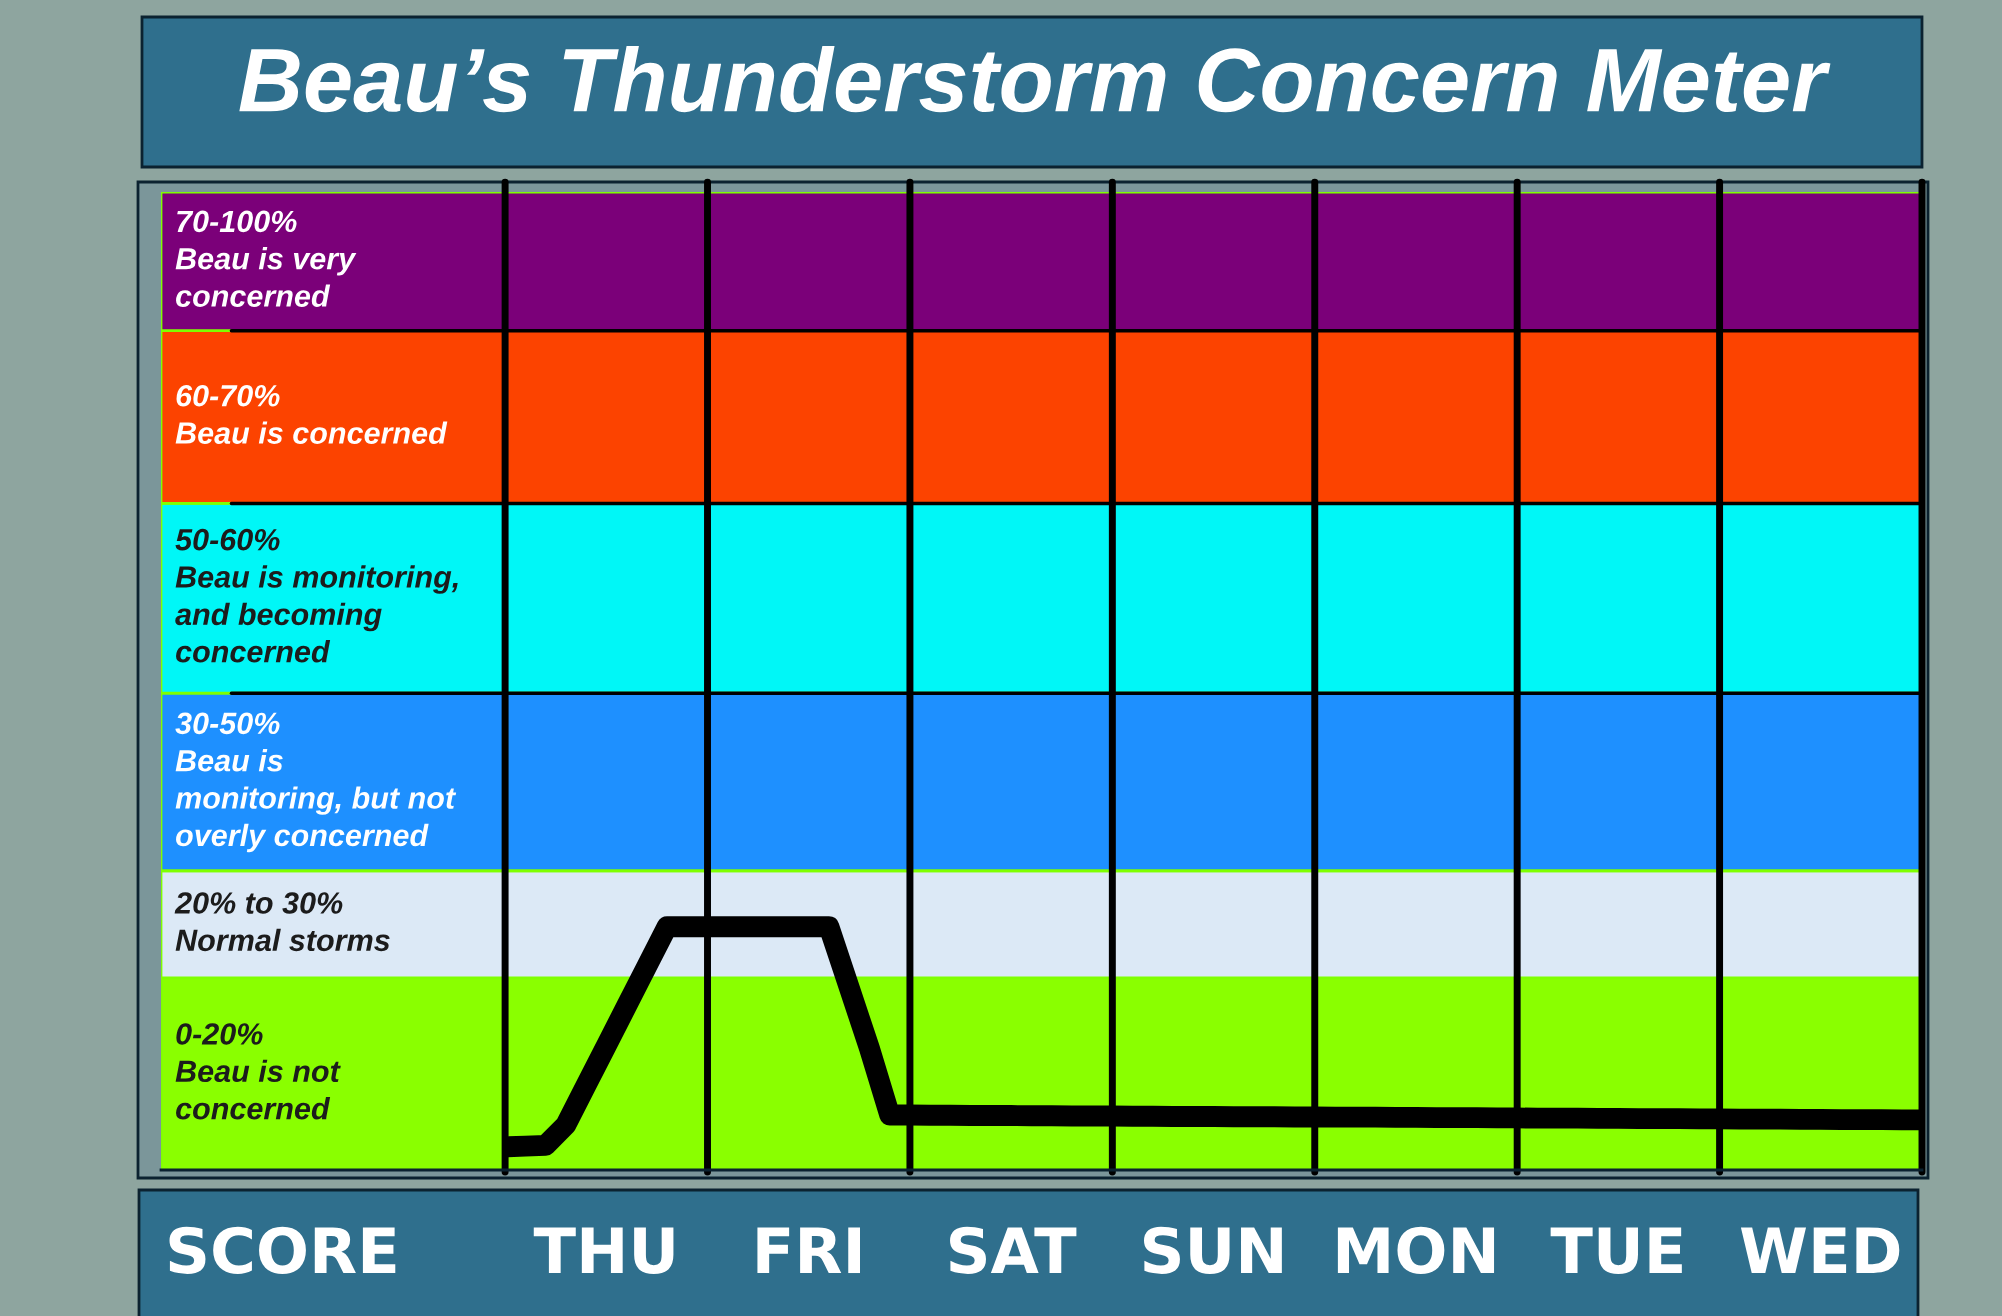 This screenshot has height=1316, width=2002. What do you see at coordinates (1820, 1250) in the screenshot?
I see `x-tick-label: WED` at bounding box center [1820, 1250].